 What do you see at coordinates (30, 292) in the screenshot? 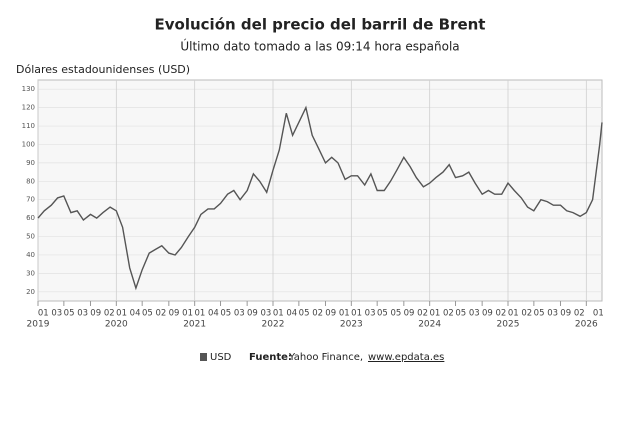
I see `y-tick-label: 20` at bounding box center [30, 292].